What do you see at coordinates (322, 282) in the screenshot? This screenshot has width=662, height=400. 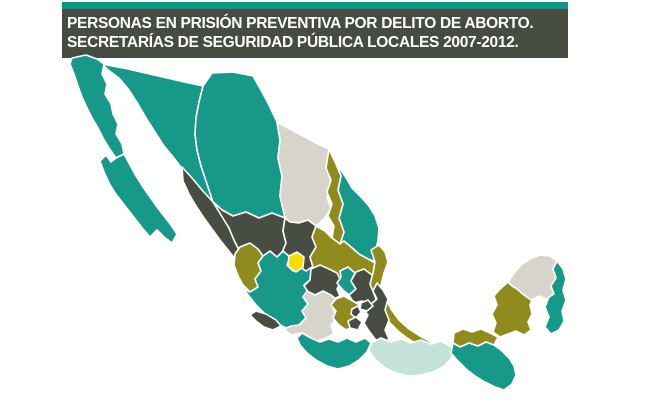 I see `state-guanajuato` at bounding box center [322, 282].